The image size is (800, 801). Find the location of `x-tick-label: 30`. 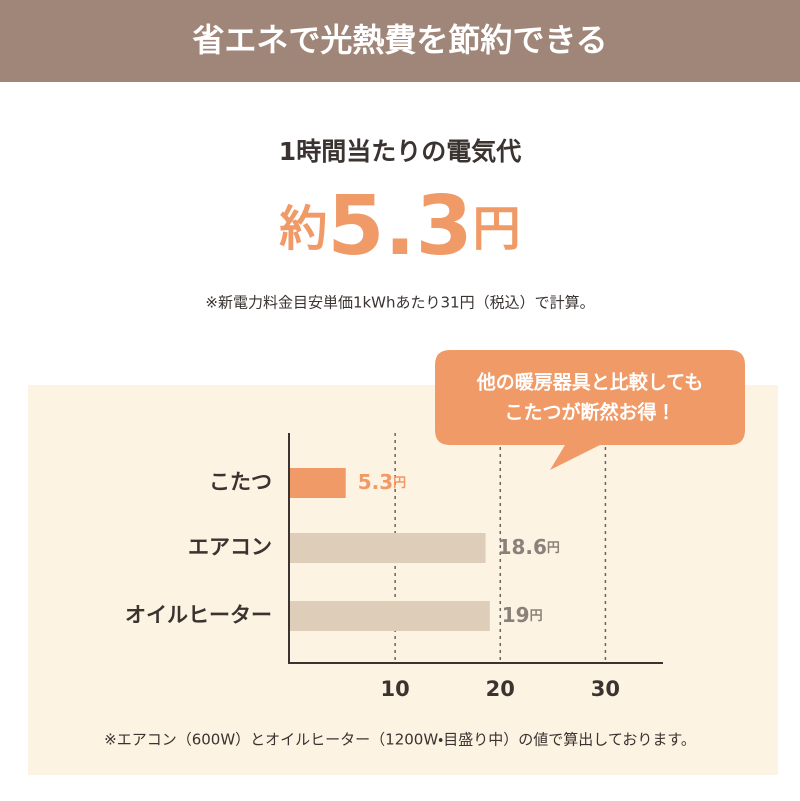

x-tick-label: 30 is located at coordinates (605, 689).